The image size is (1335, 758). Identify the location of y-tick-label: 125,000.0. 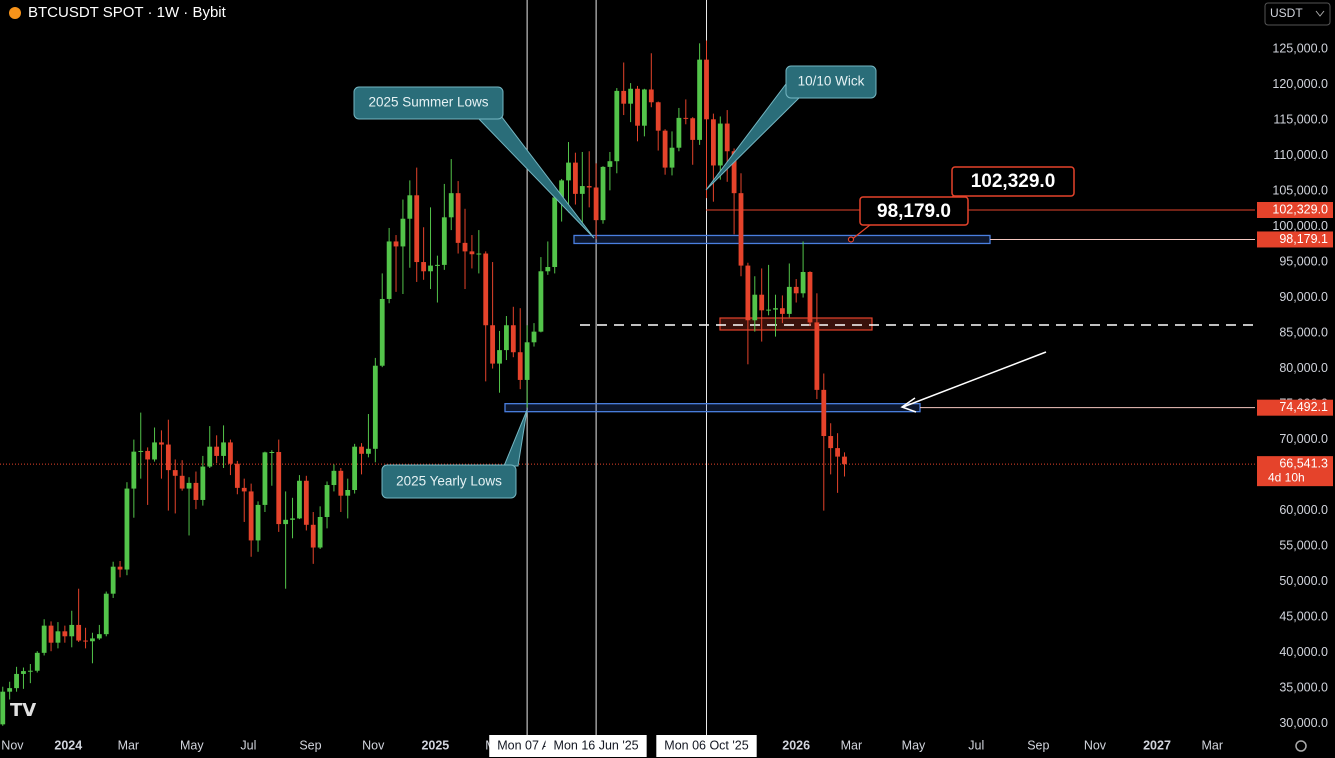
(1300, 48).